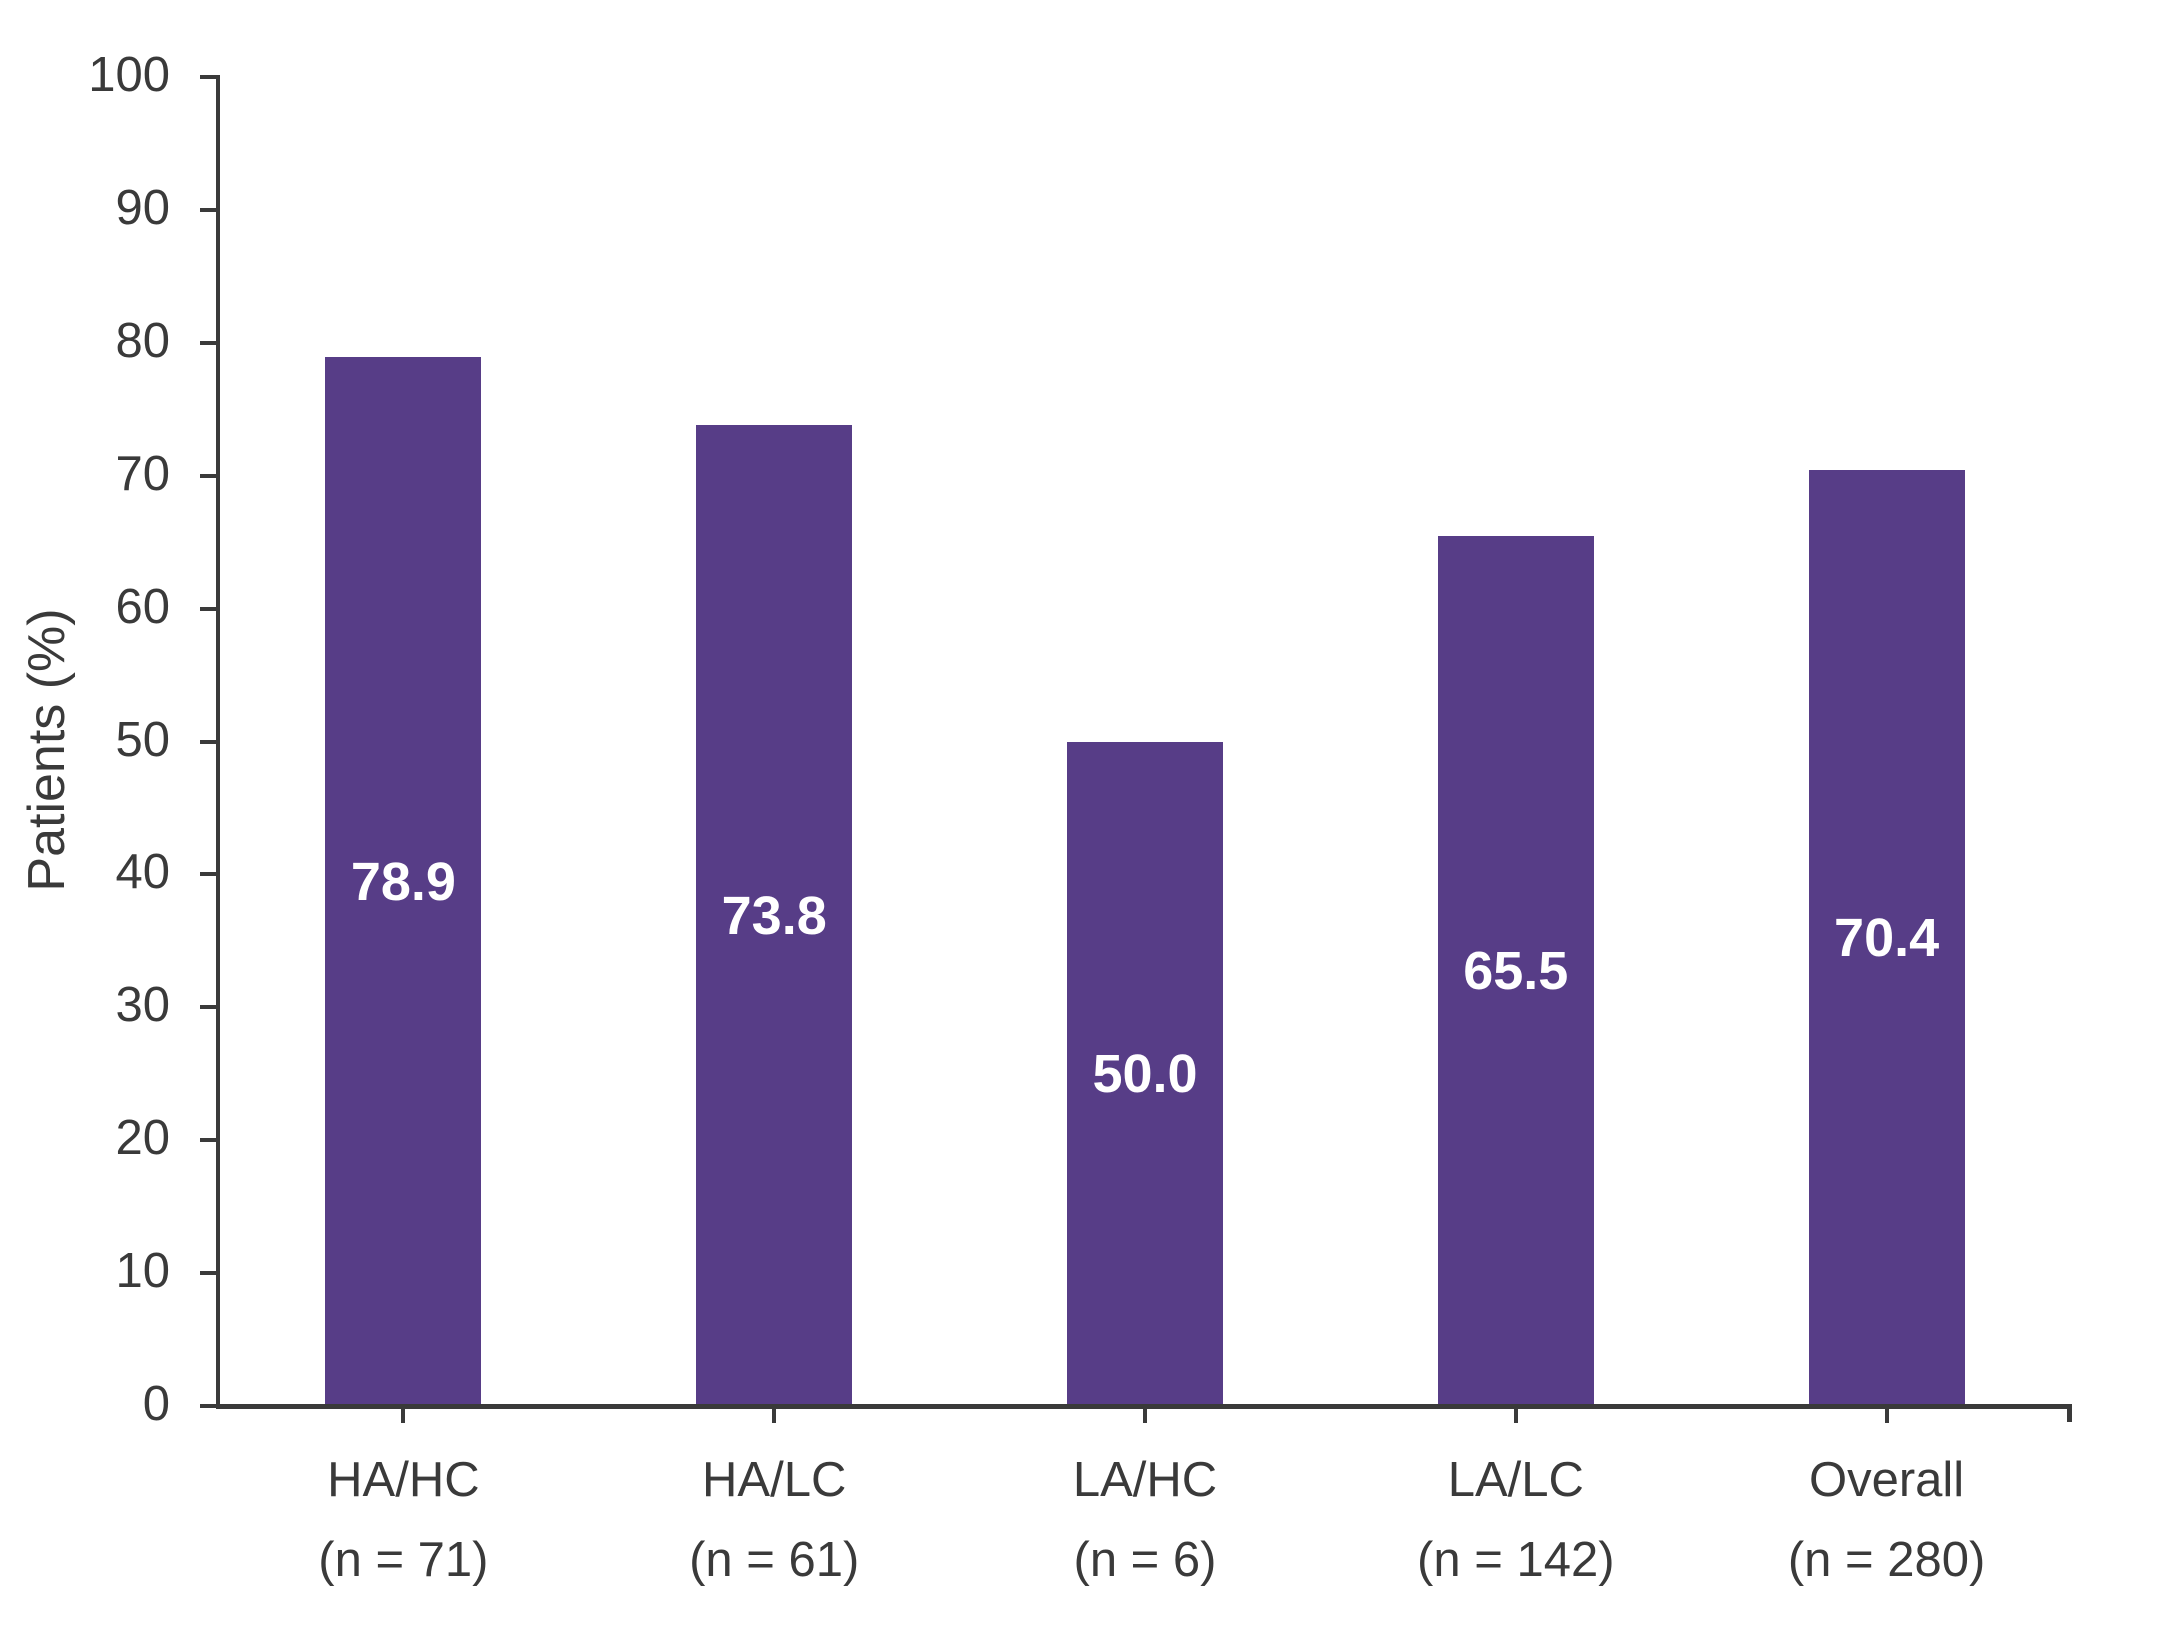 The width and height of the screenshot is (2183, 1643). Describe the element at coordinates (142, 1137) in the screenshot. I see `y-axis-tick-label: 20` at that location.